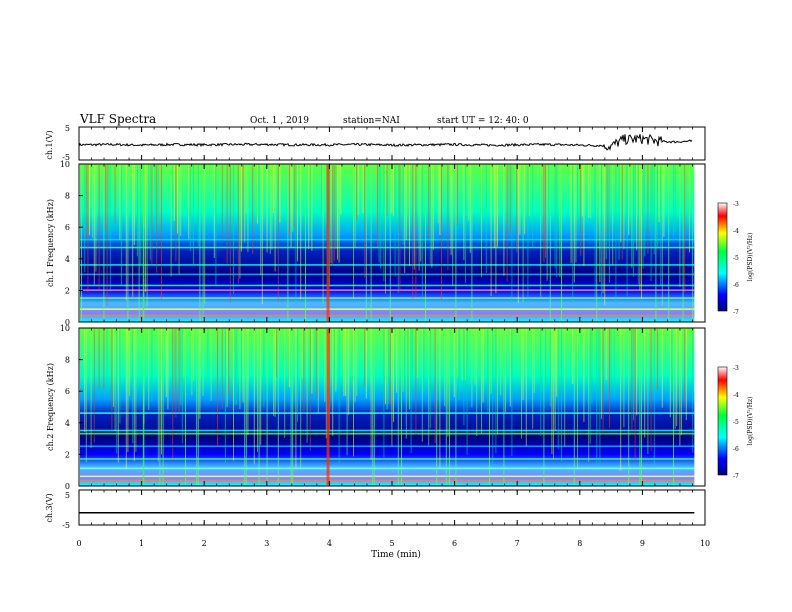  I want to click on ch1-freq-ylabel: ch.1 Frequency (kHz), so click(50, 243).